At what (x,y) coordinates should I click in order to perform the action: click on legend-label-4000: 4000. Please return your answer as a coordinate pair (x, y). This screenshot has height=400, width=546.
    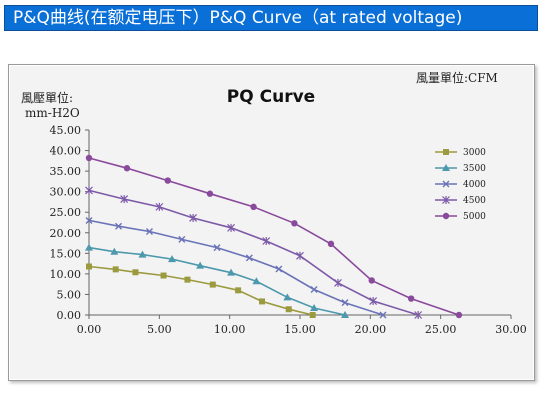
    Looking at the image, I should click on (474, 185).